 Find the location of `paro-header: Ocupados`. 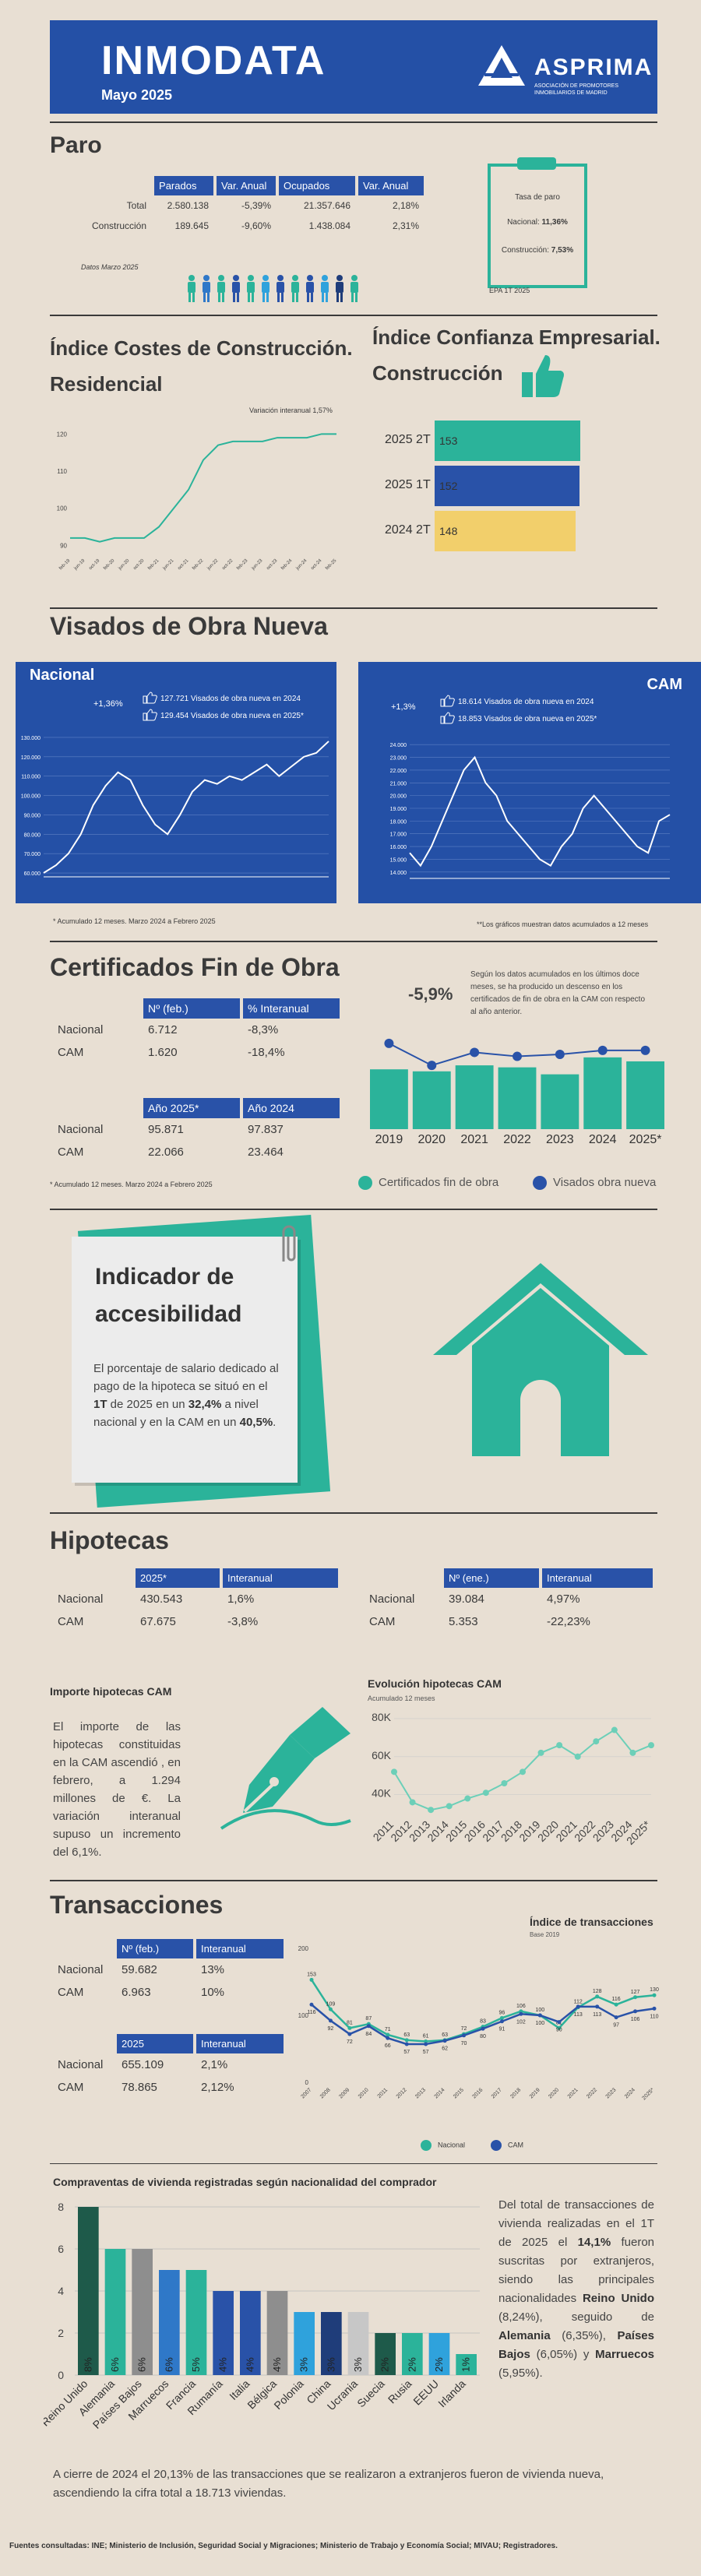

paro-header: Ocupados is located at coordinates (317, 185).